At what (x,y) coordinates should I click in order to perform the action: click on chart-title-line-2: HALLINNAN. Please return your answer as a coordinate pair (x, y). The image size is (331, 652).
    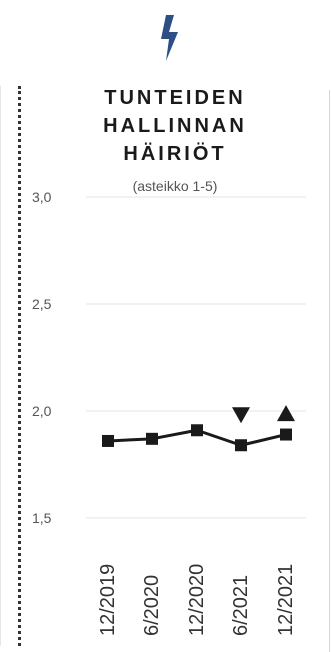
    Looking at the image, I should click on (175, 126).